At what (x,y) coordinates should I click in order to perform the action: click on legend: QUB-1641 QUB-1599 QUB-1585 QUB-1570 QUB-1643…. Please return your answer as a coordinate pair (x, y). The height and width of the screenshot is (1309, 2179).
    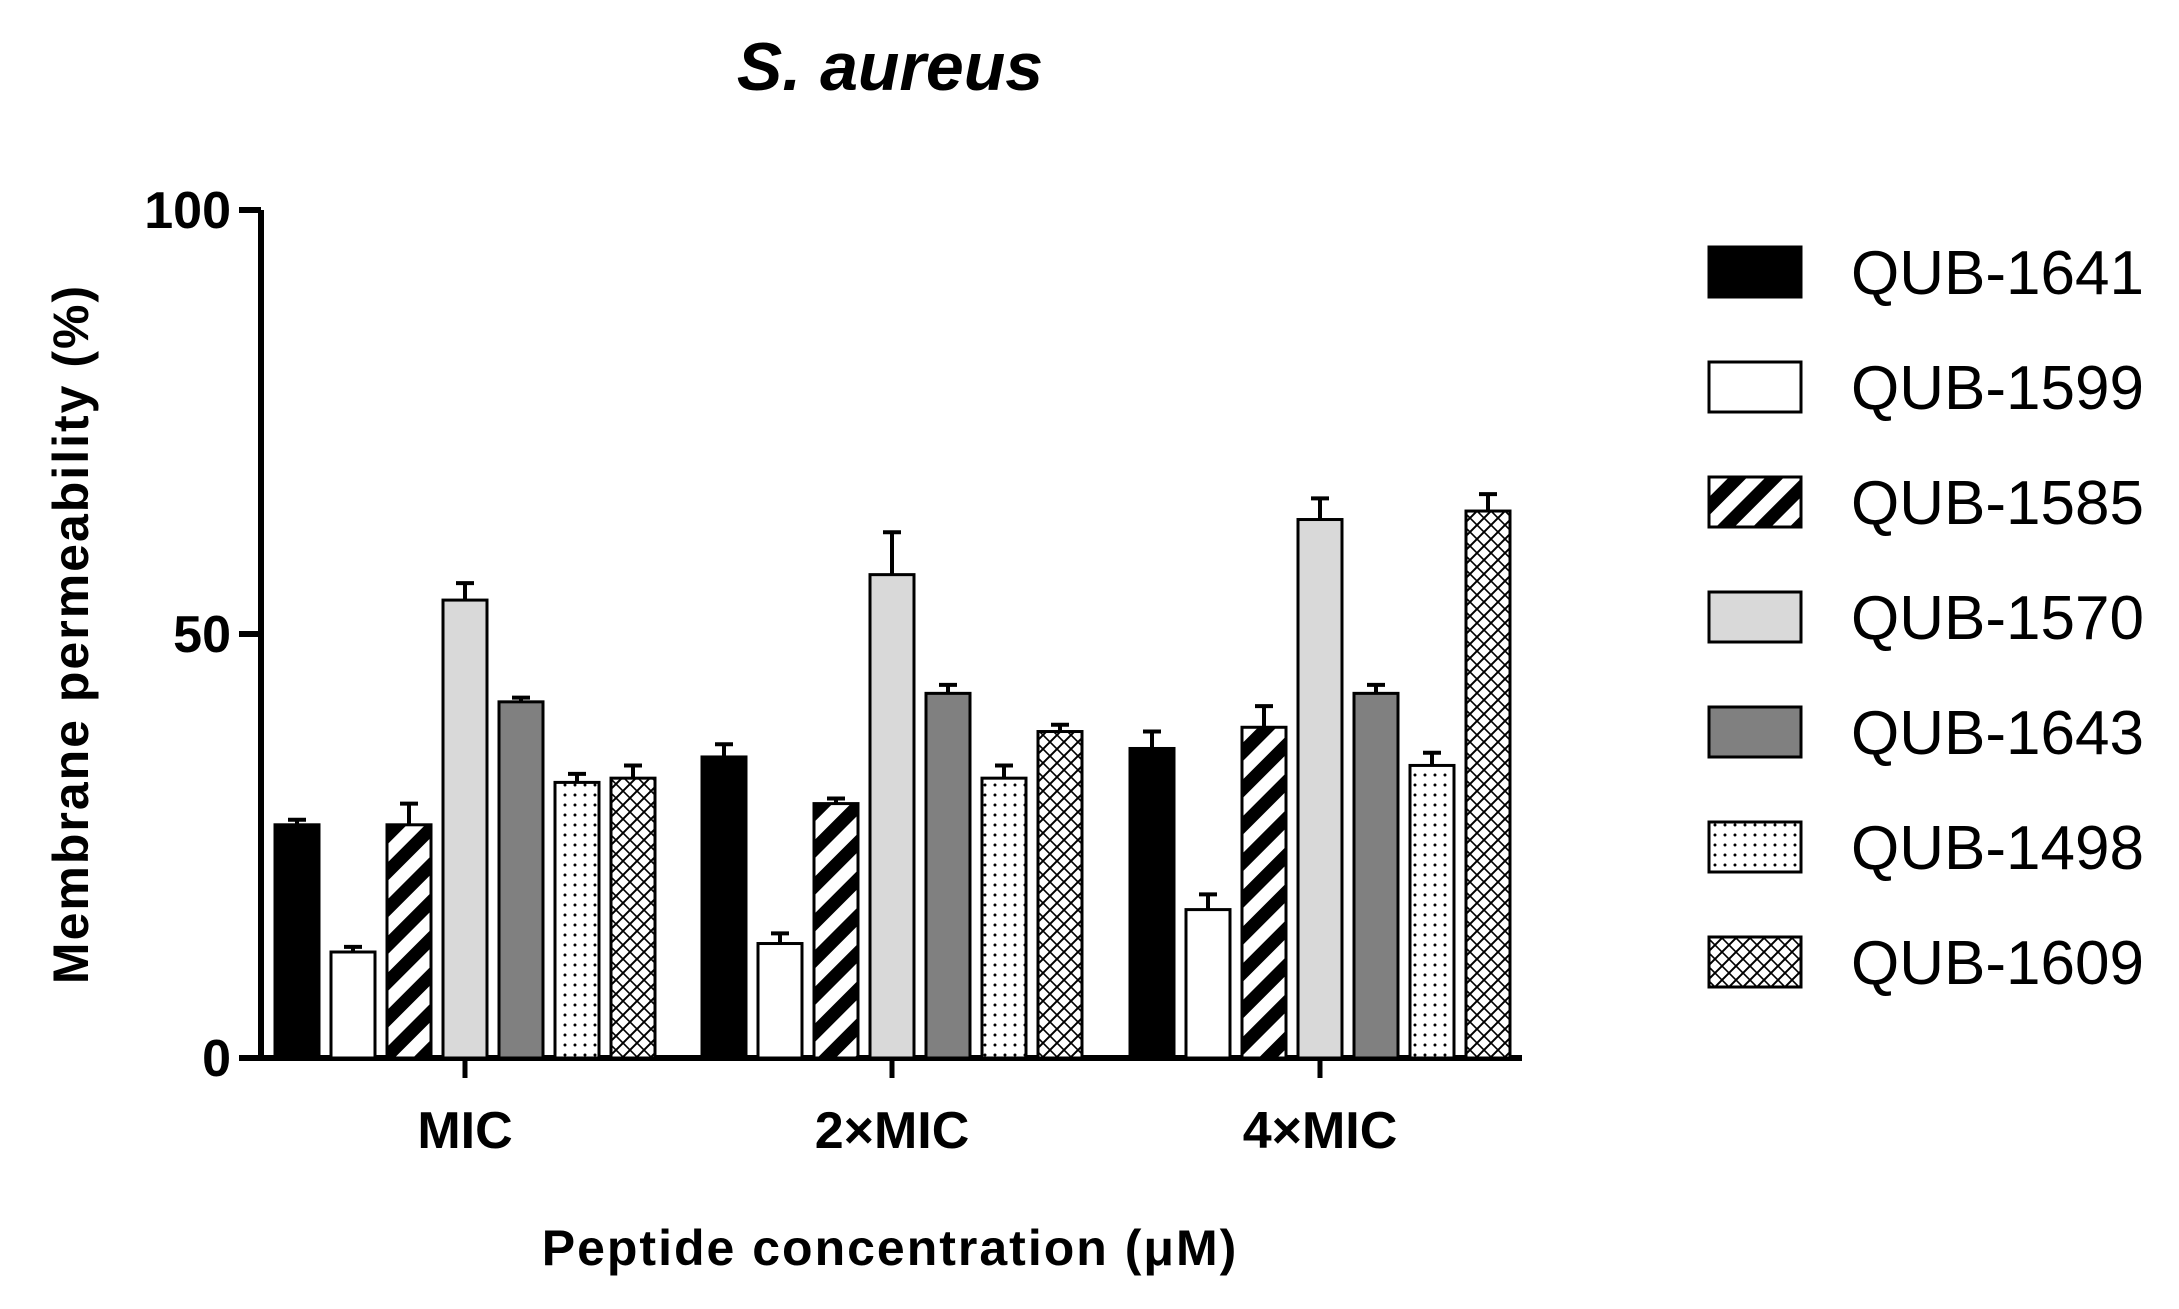
    Looking at the image, I should click on (1925, 618).